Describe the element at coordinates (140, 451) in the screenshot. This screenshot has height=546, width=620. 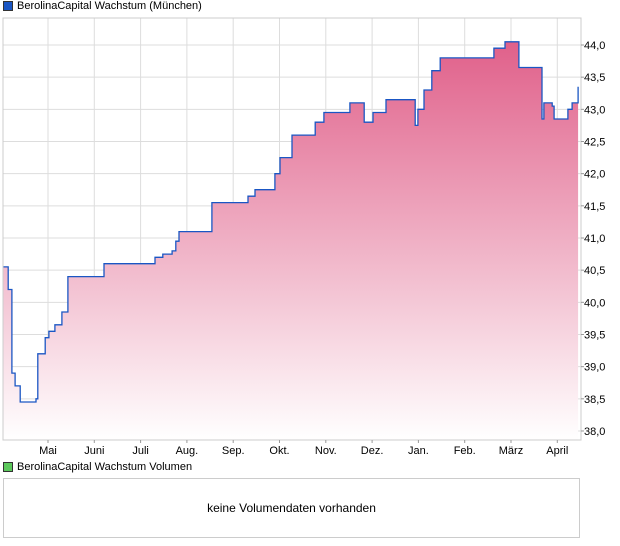
I see `x-tick-label: Juli` at that location.